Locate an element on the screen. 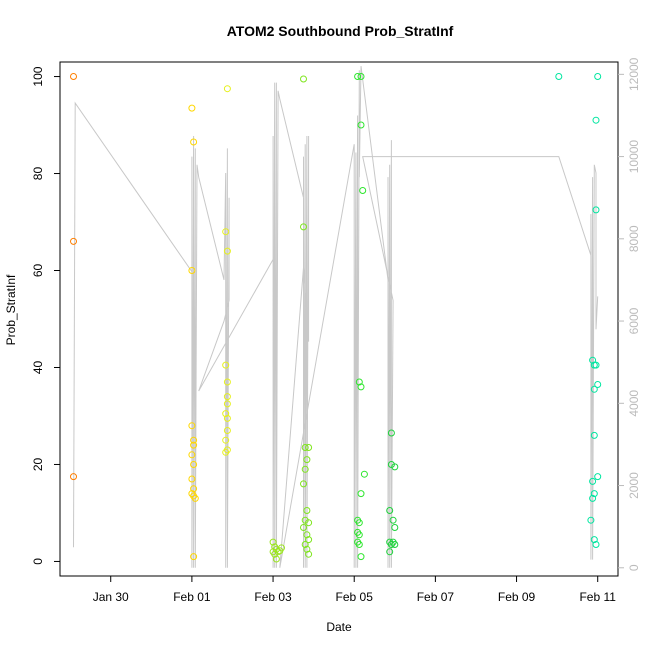  y-axis-right: 0 2000 4000 6000 8000 10000 12000 is located at coordinates (629, 314).